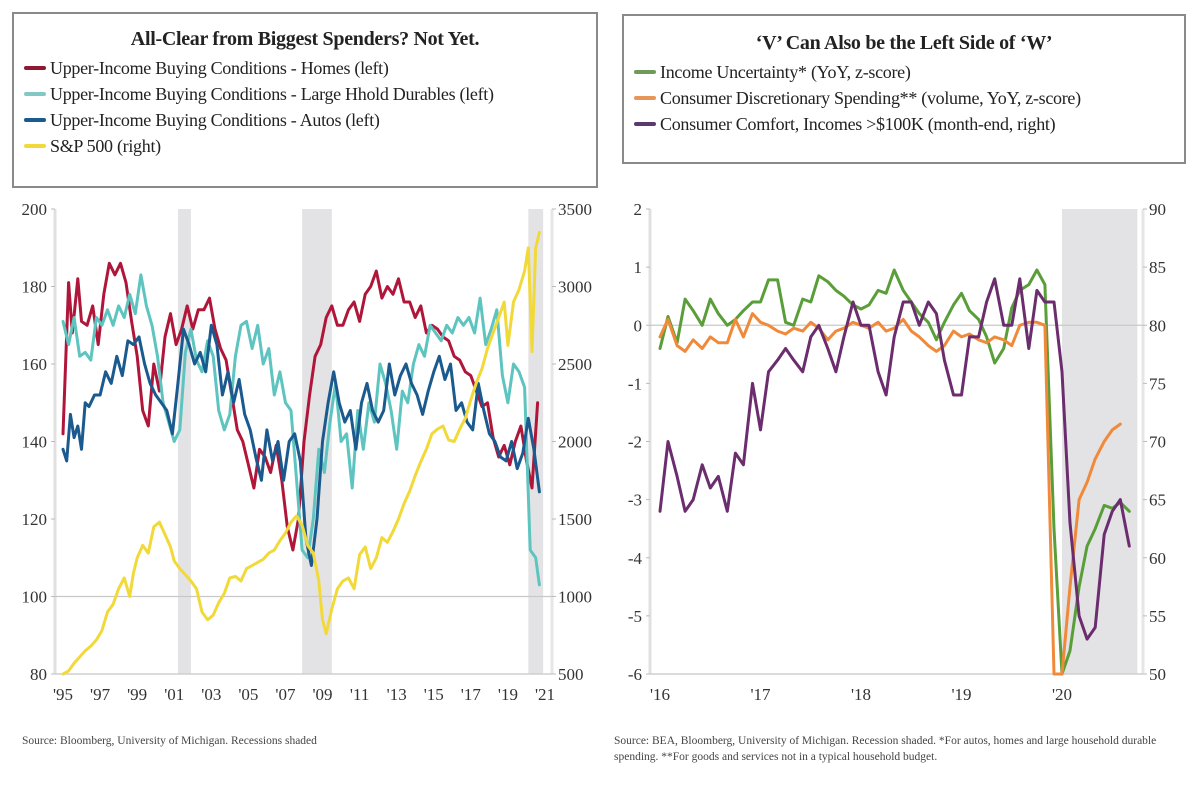 Image resolution: width=1200 pixels, height=800 pixels. I want to click on right-recession-band, so click(1100, 441).